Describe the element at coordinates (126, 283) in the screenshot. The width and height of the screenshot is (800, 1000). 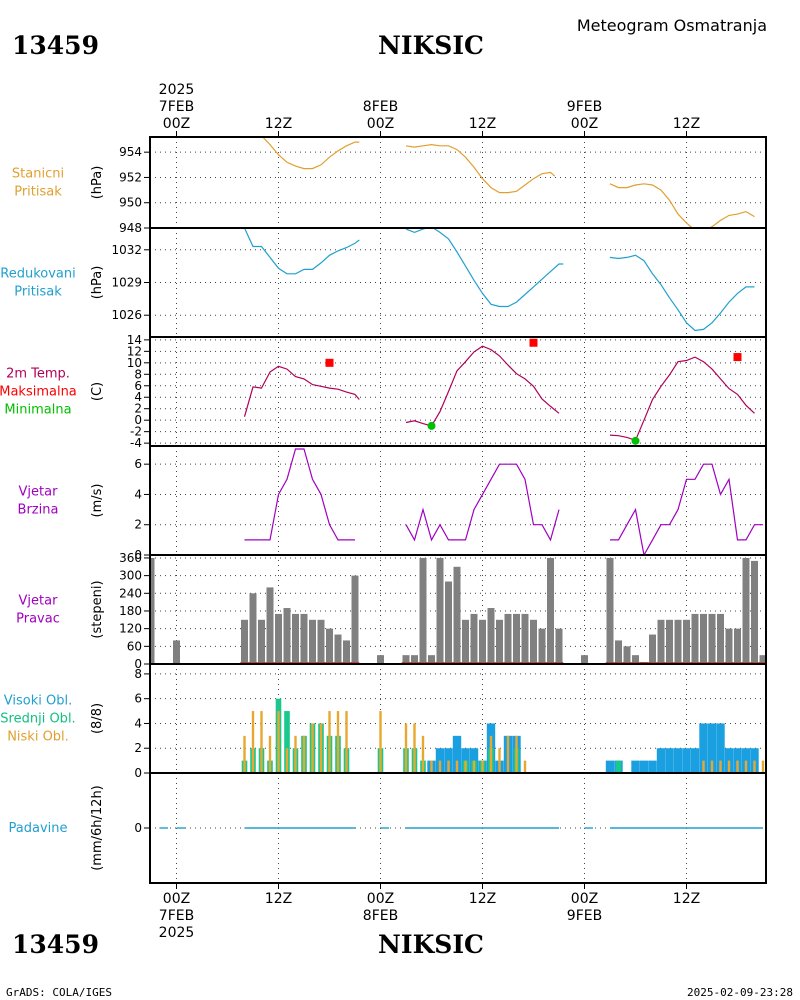
I see `y-tick-label: 1029` at that location.